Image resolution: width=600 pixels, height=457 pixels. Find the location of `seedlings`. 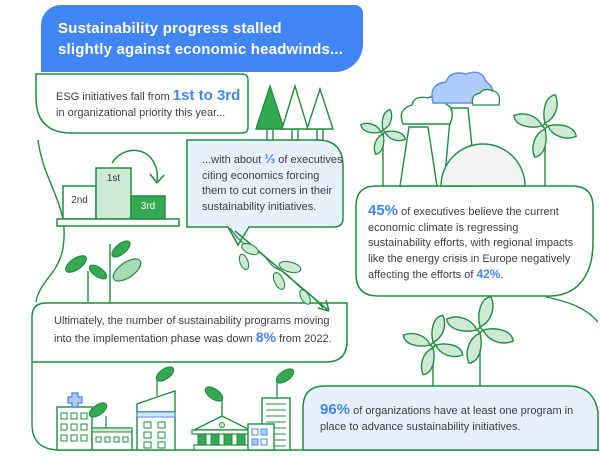

seedlings is located at coordinates (103, 271).